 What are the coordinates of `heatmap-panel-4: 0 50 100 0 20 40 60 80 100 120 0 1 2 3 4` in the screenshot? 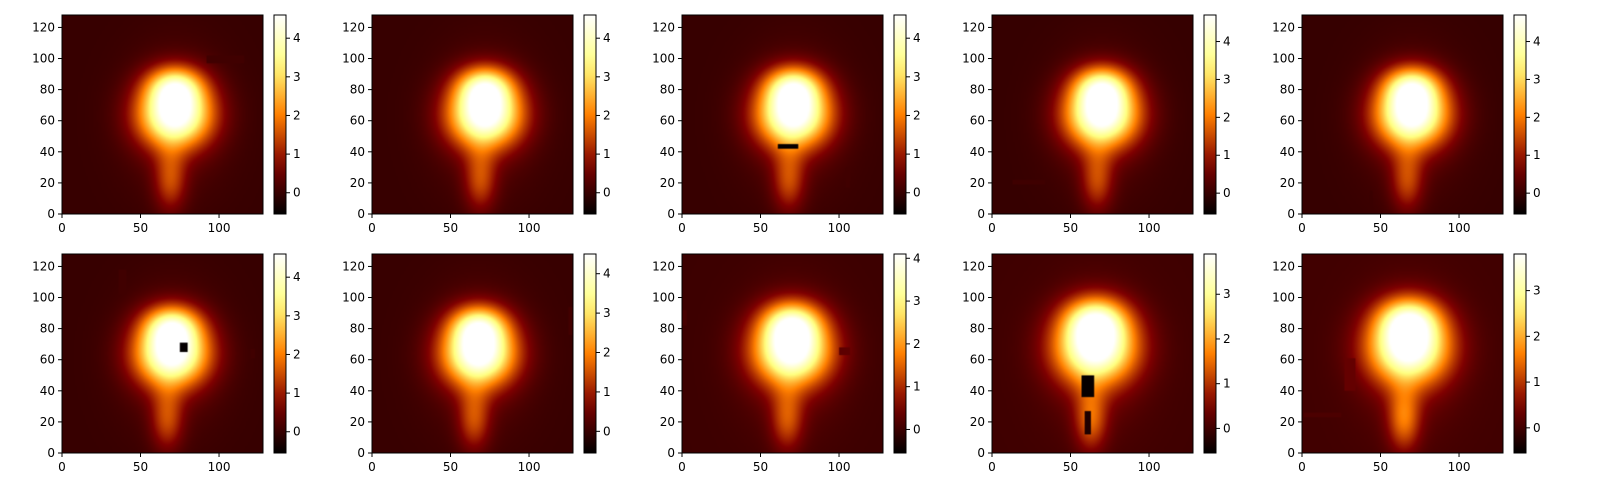 It's located at (1096, 124).